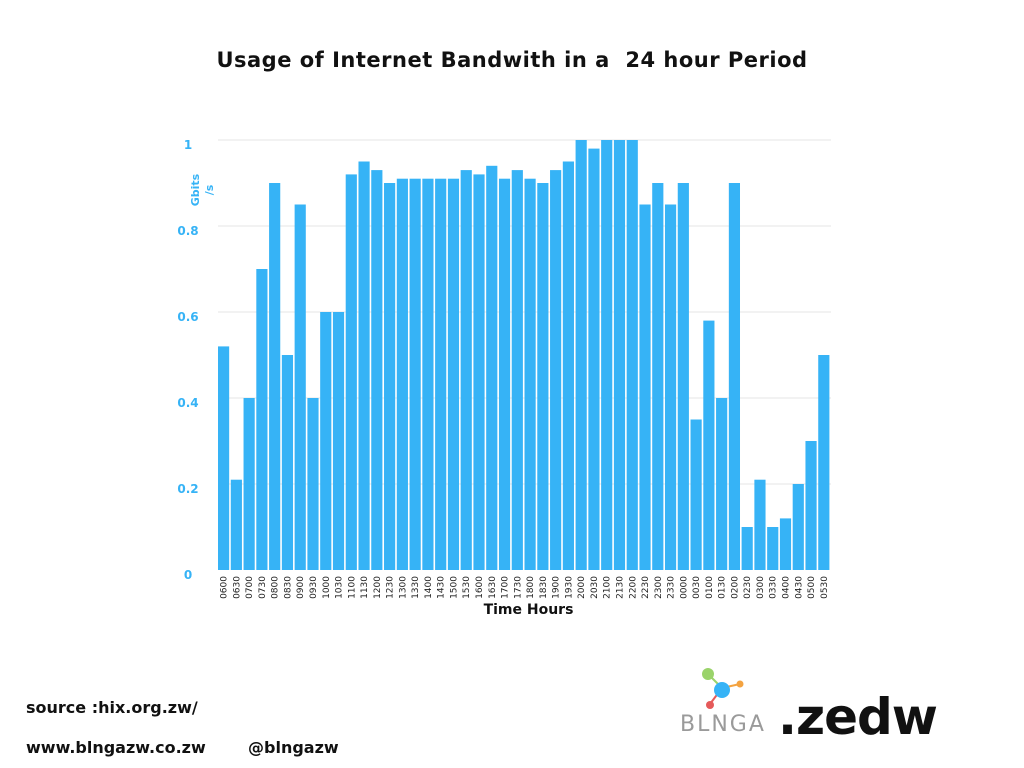 The width and height of the screenshot is (1024, 768). Describe the element at coordinates (672, 587) in the screenshot. I see `x-tick-label: 2330` at that location.